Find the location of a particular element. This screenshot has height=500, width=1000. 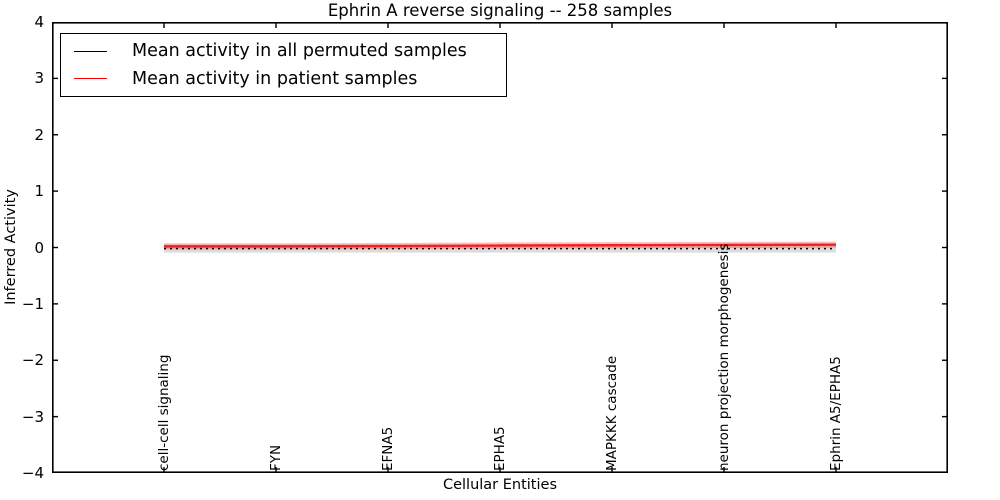

y-tick-label: 0 is located at coordinates (39, 247).